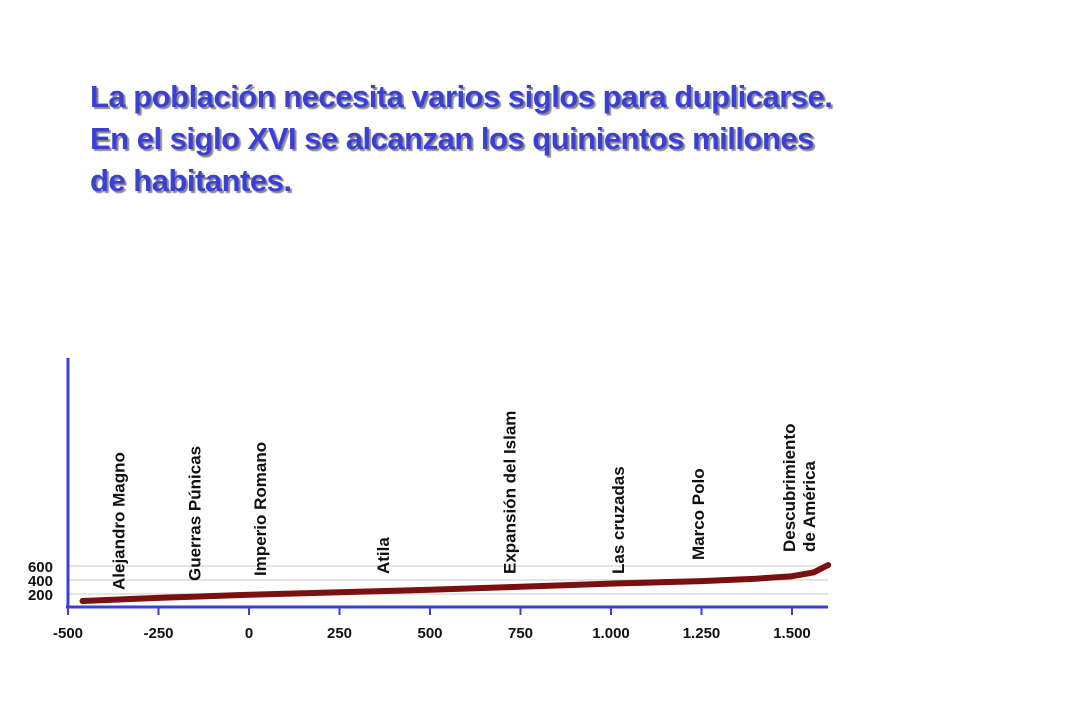 Image resolution: width=1080 pixels, height=720 pixels. I want to click on event-label: Alejandro Magno, so click(119, 521).